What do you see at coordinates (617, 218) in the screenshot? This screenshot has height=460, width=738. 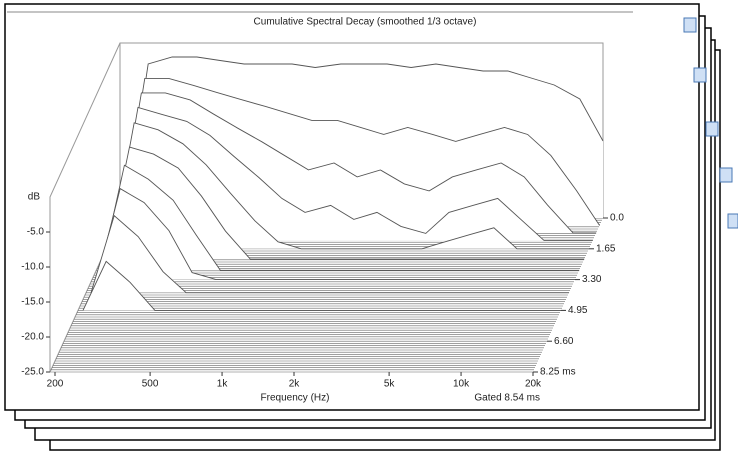 I see `z-tick-label: 0.0` at bounding box center [617, 218].